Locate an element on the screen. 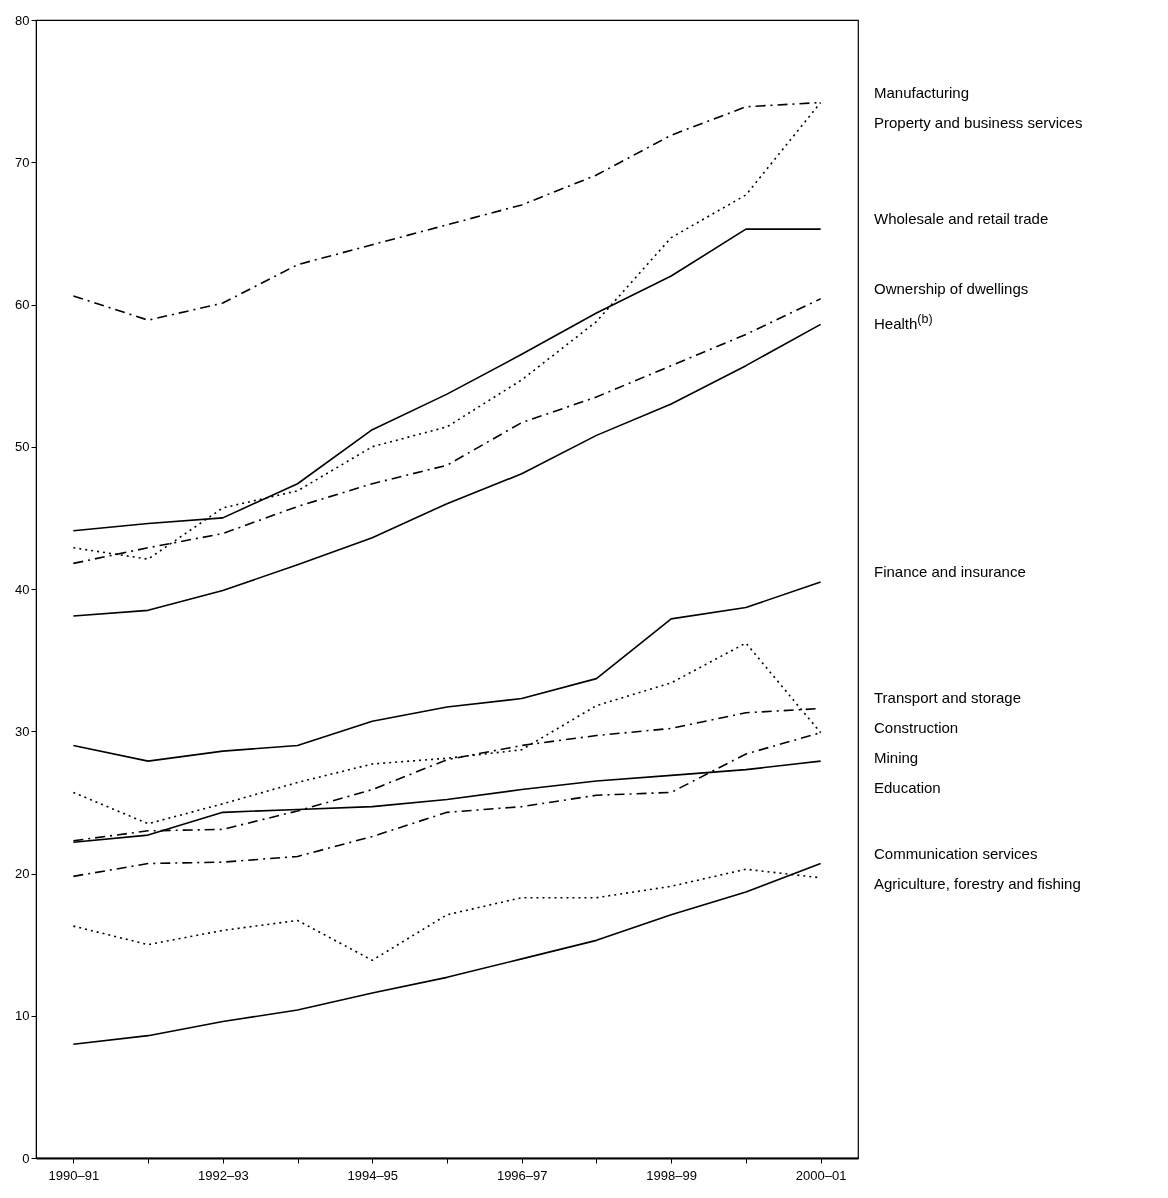 This screenshot has height=1198, width=1168. text: Wholesale and retail trade is located at coordinates (962, 219).